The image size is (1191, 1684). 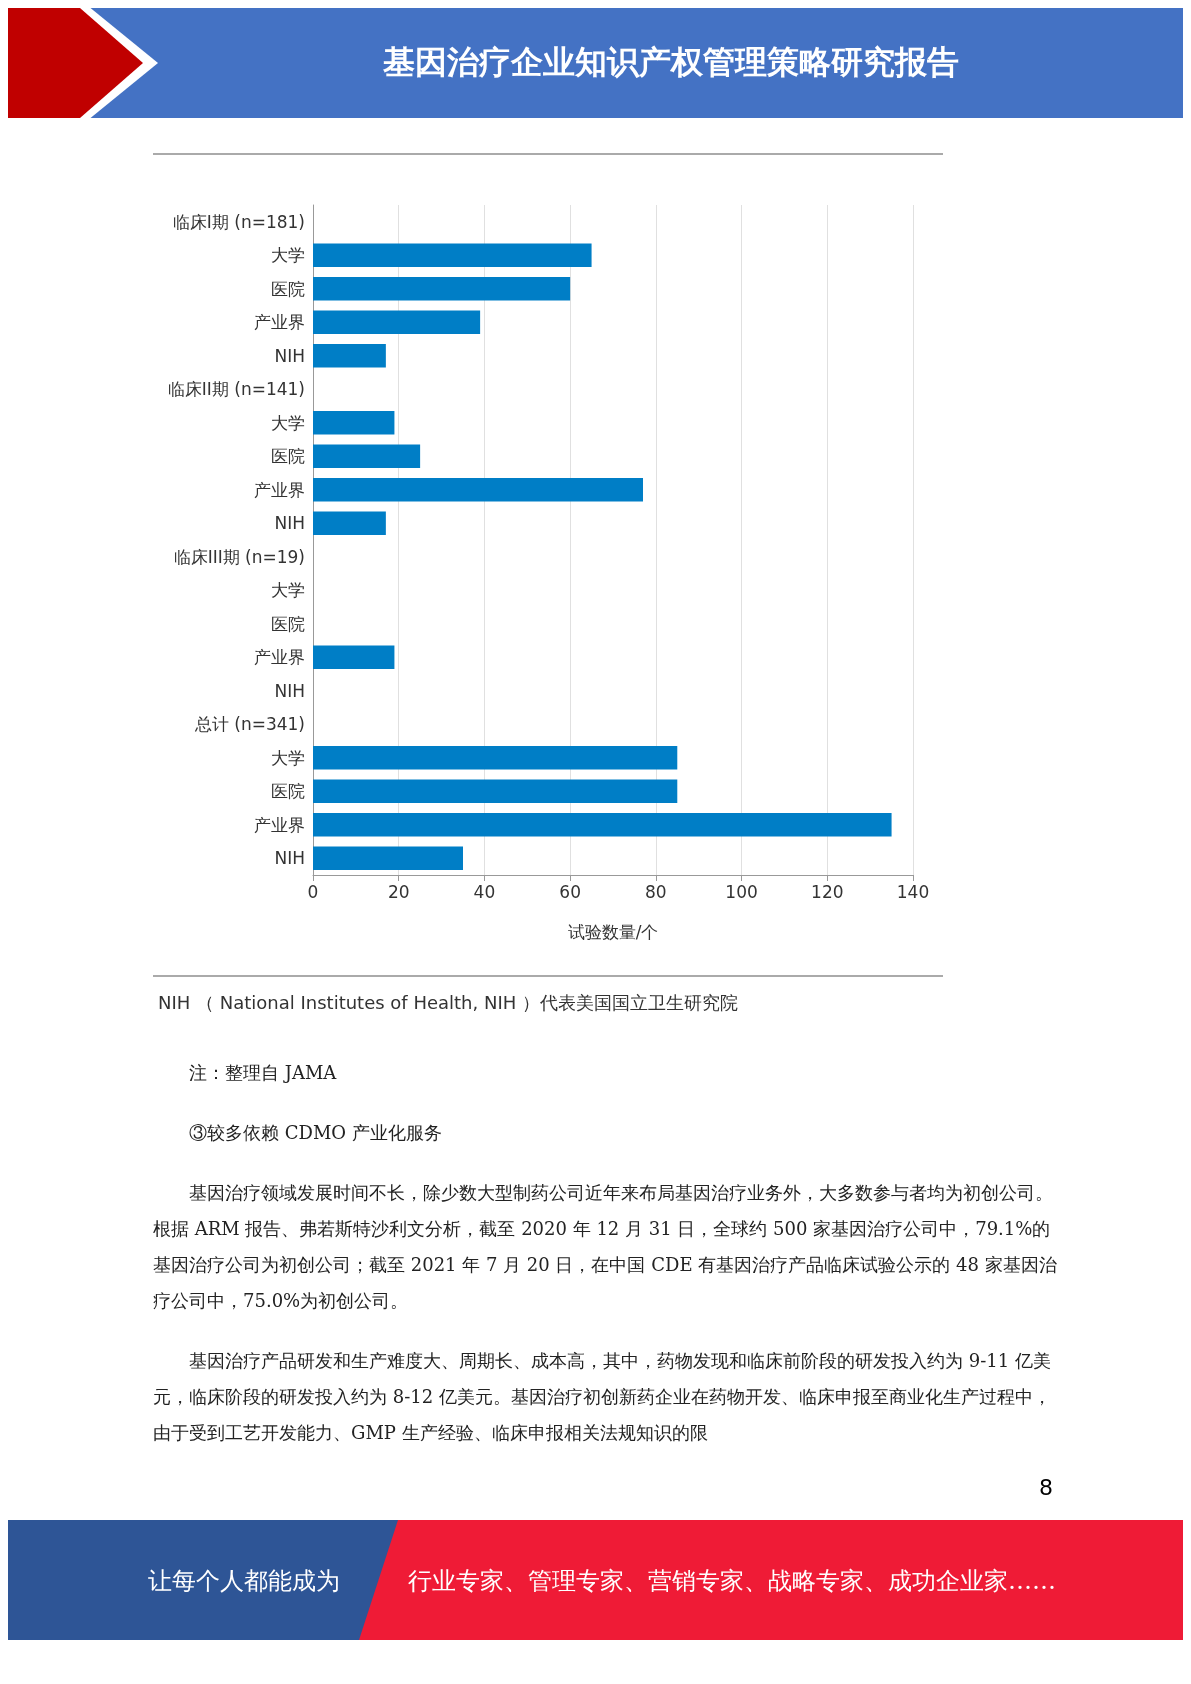 I want to click on x-tick-label: 40, so click(x=484, y=891).